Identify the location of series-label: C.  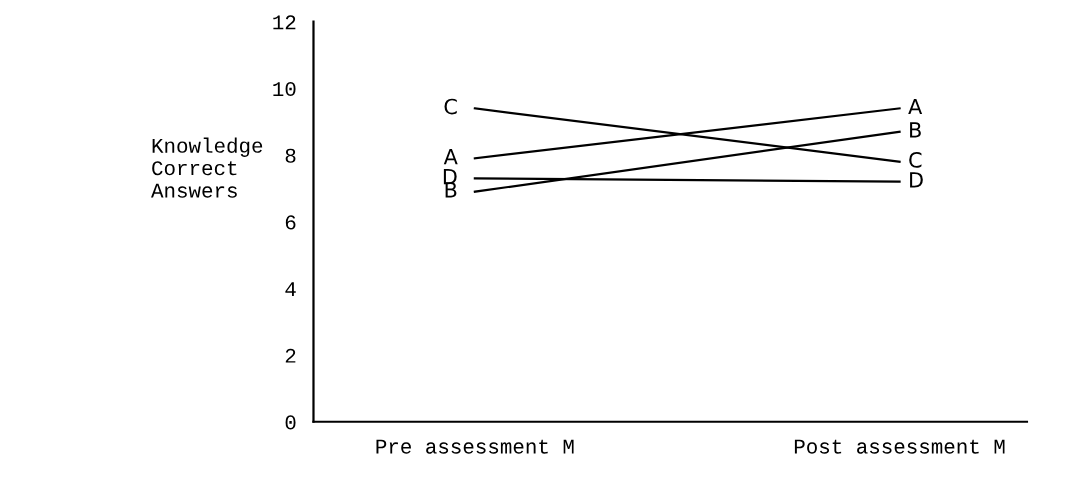
(915, 160).